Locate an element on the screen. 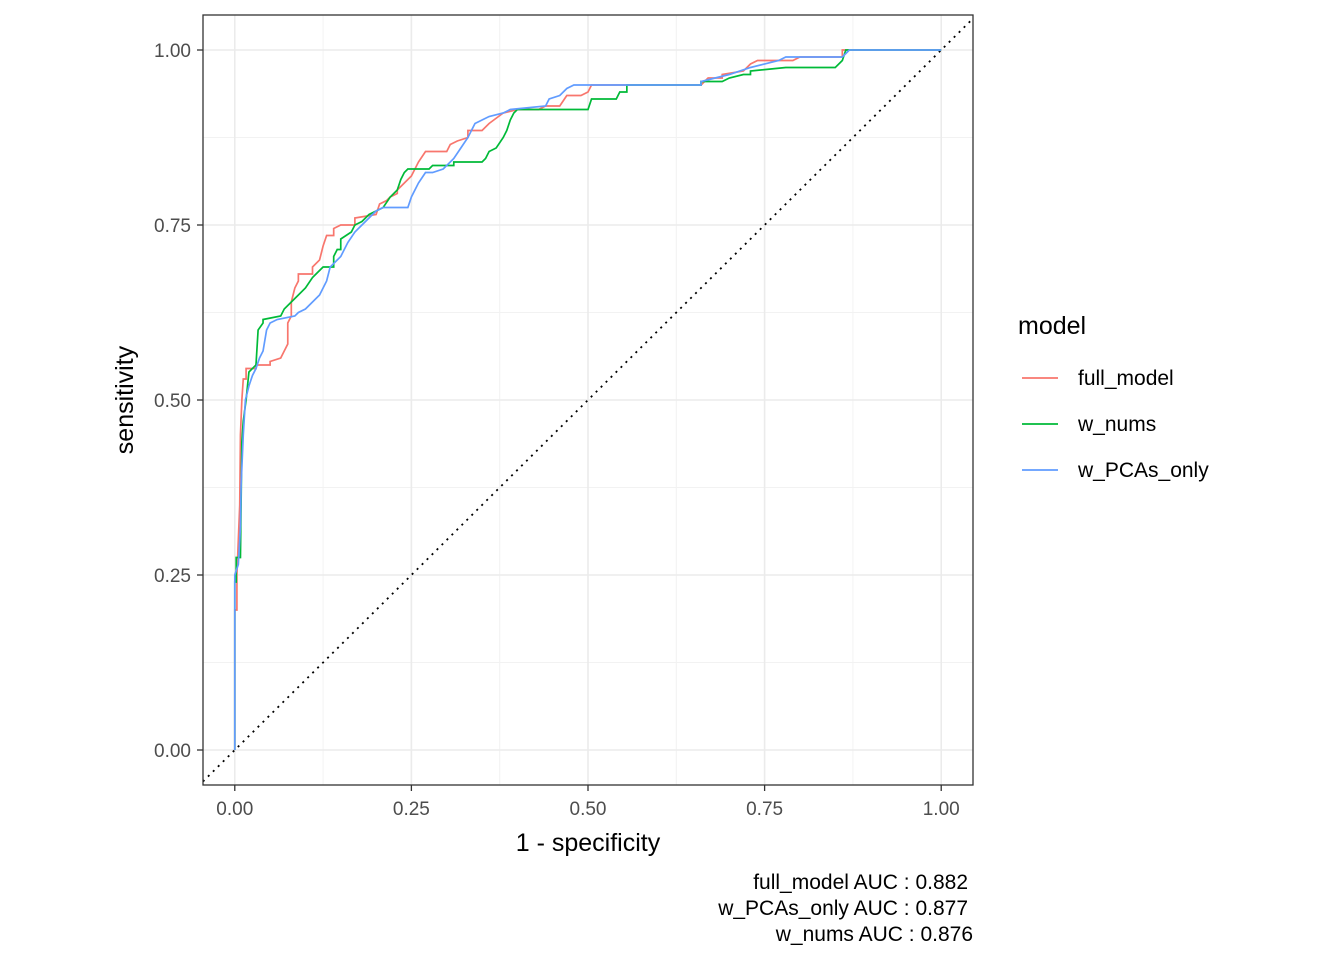 The height and width of the screenshot is (960, 1344). legend-label-w-nums: w_nums is located at coordinates (1116, 424).